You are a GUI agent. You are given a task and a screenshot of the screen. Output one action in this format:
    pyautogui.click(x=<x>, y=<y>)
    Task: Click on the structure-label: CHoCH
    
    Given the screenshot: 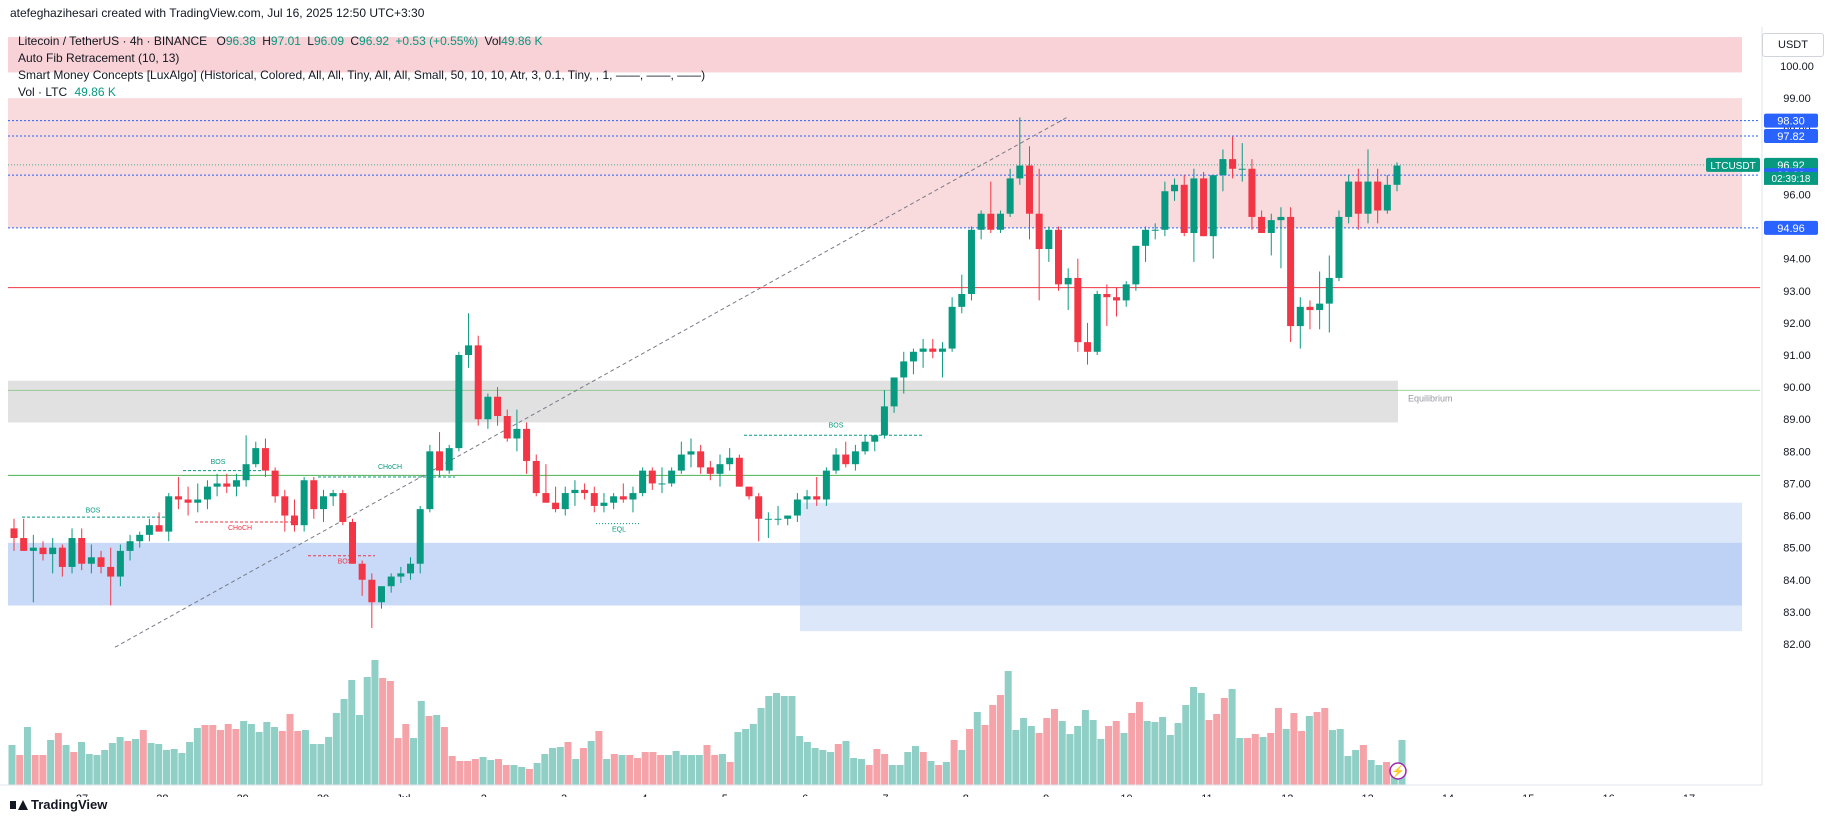 What is the action you would take?
    pyautogui.click(x=240, y=528)
    